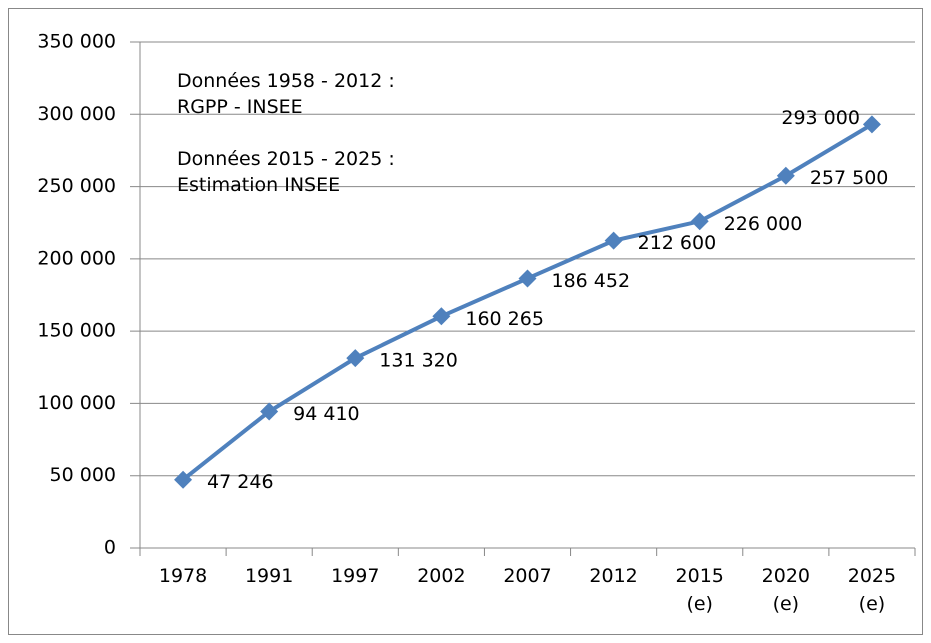 This screenshot has height=643, width=931. Describe the element at coordinates (76, 258) in the screenshot. I see `y-tick-label: 200 000` at that location.